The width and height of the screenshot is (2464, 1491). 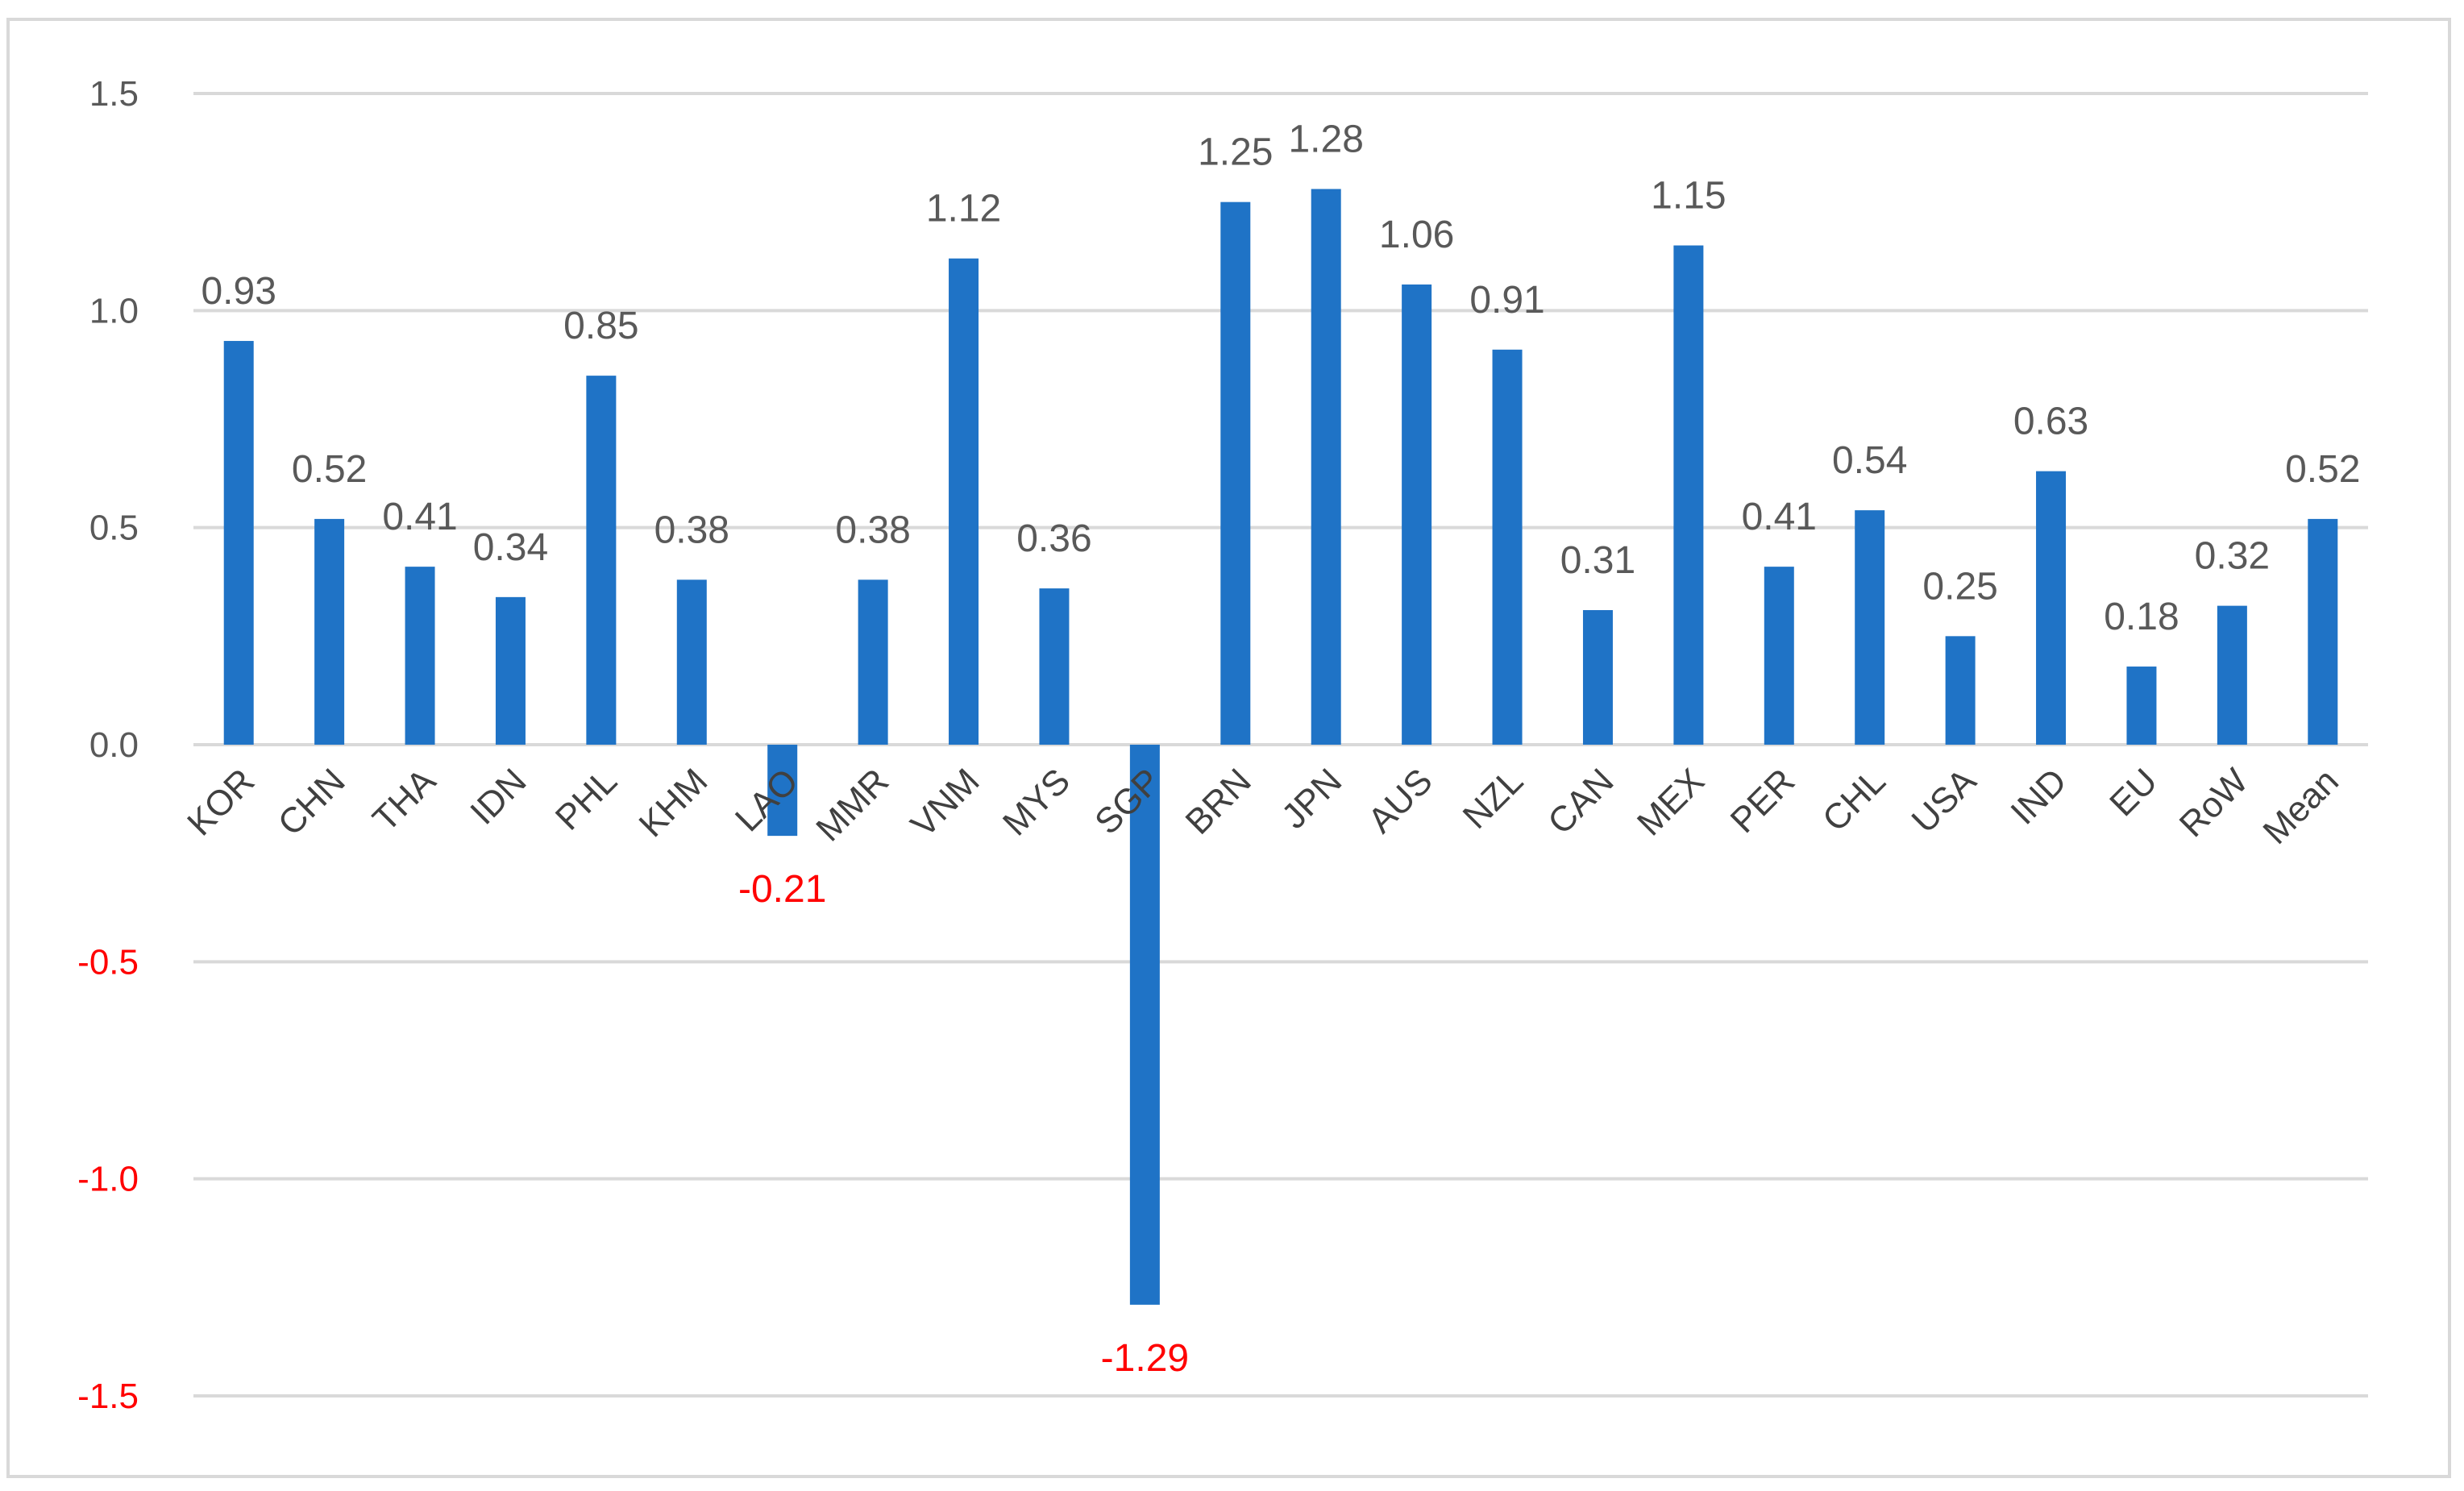 I want to click on bar-aus, so click(x=1417, y=515).